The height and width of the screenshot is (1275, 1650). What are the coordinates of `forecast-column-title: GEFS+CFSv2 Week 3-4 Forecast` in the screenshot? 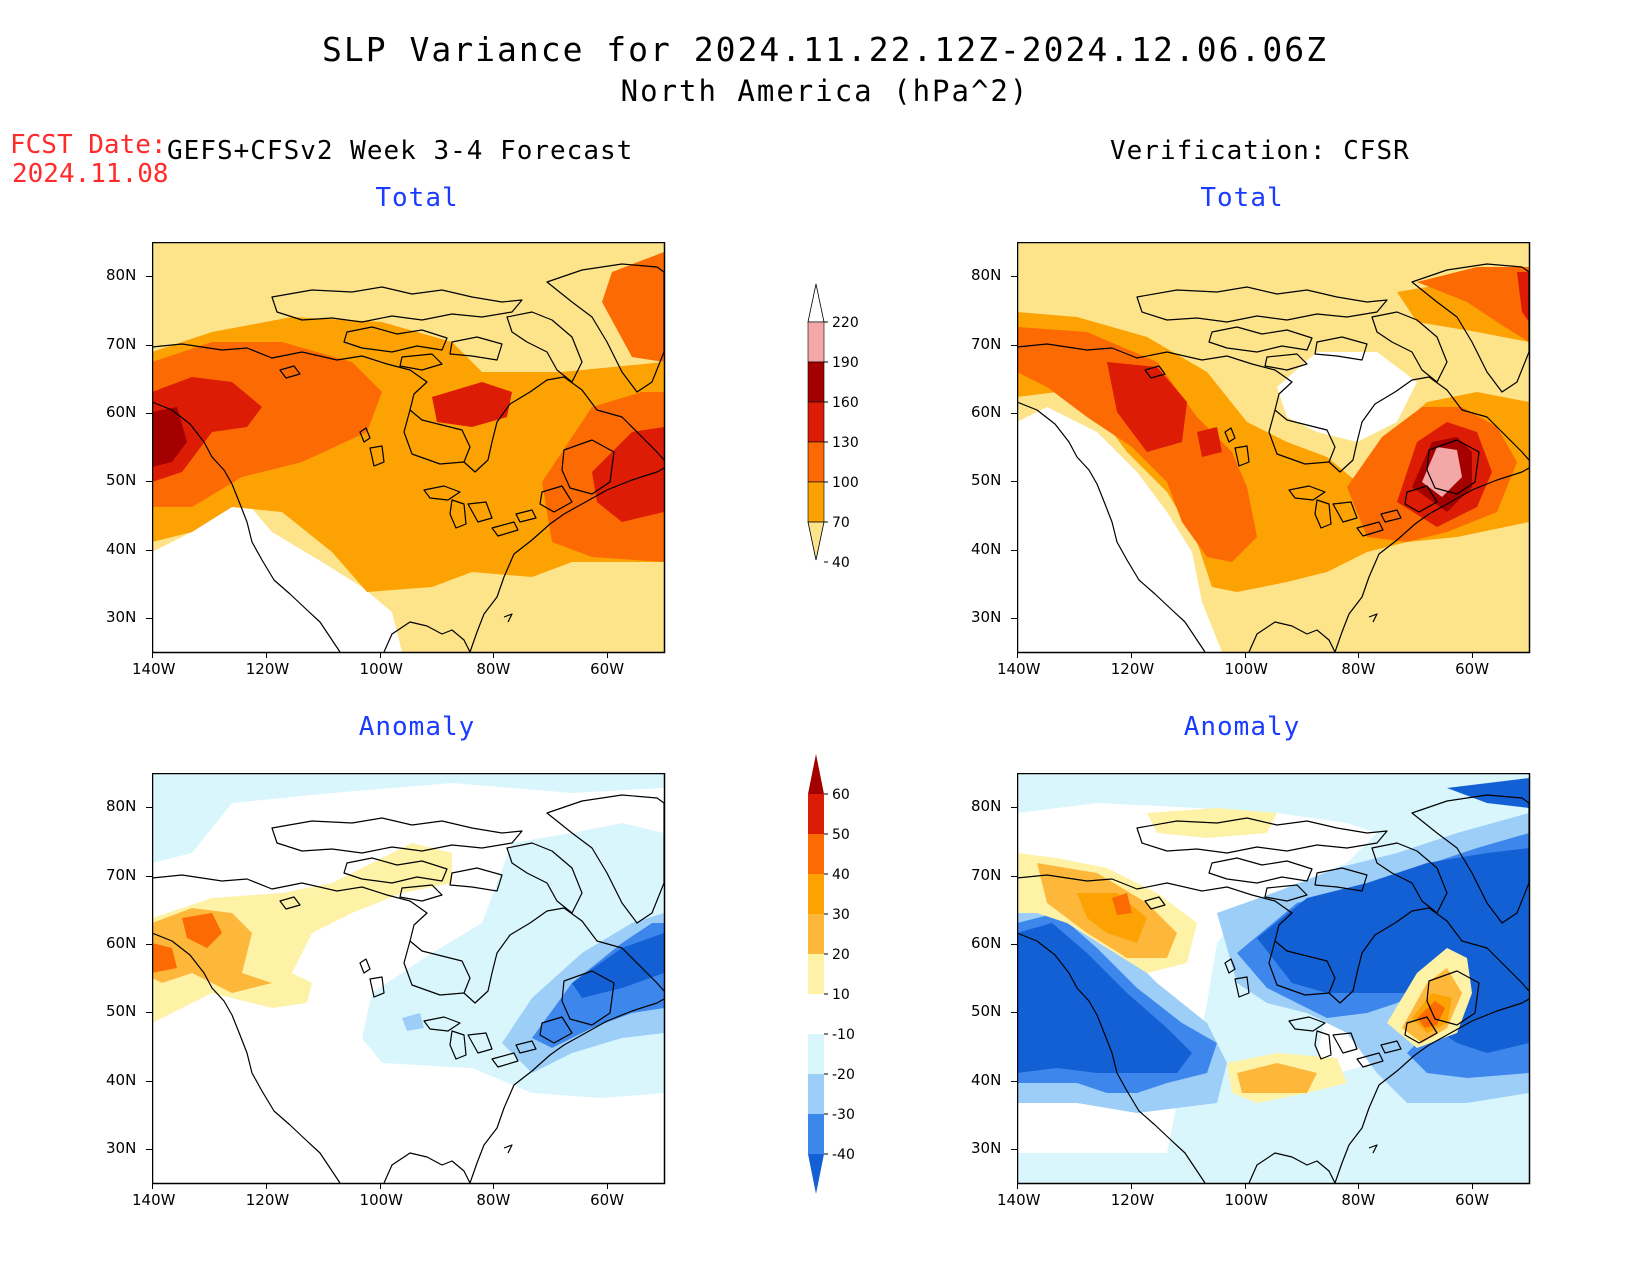 It's located at (400, 151).